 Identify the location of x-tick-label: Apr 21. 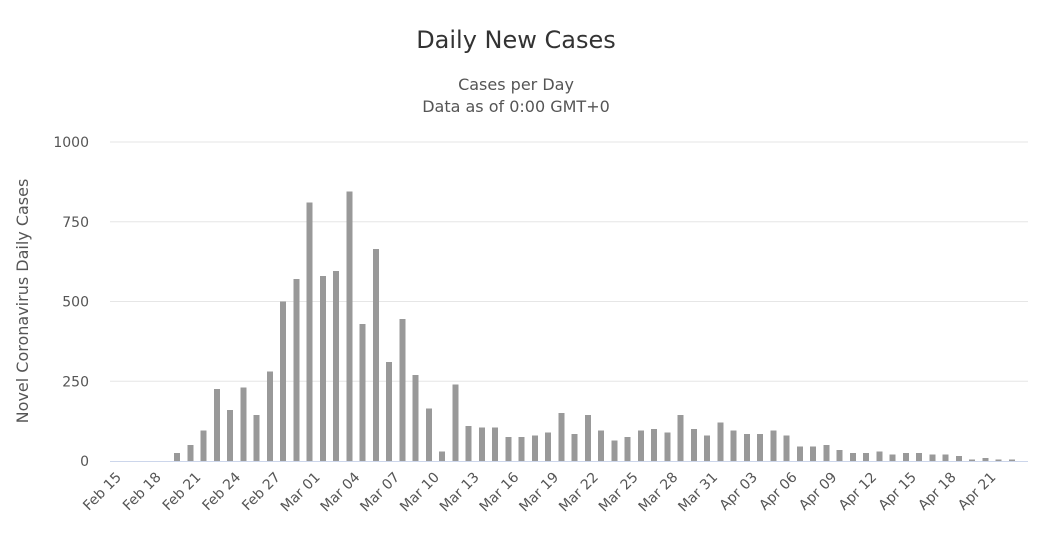
(977, 492).